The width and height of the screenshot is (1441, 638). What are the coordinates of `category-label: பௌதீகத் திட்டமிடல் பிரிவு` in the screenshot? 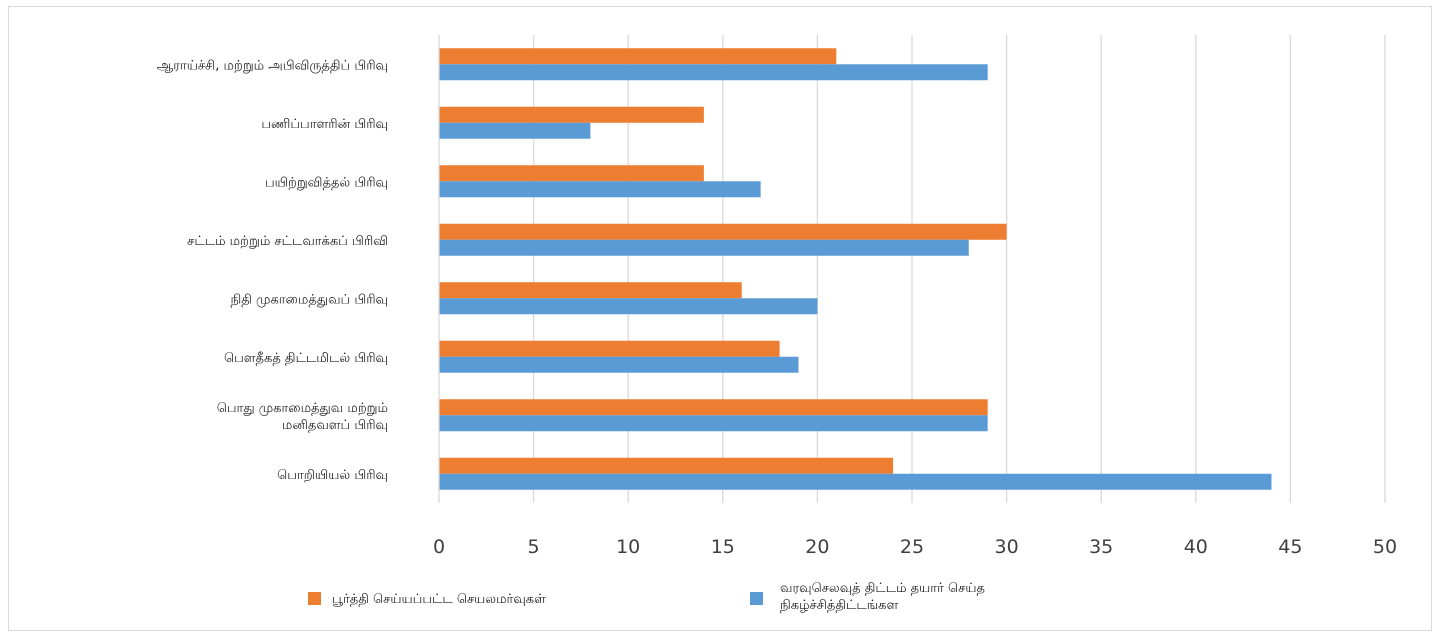 It's located at (306, 358).